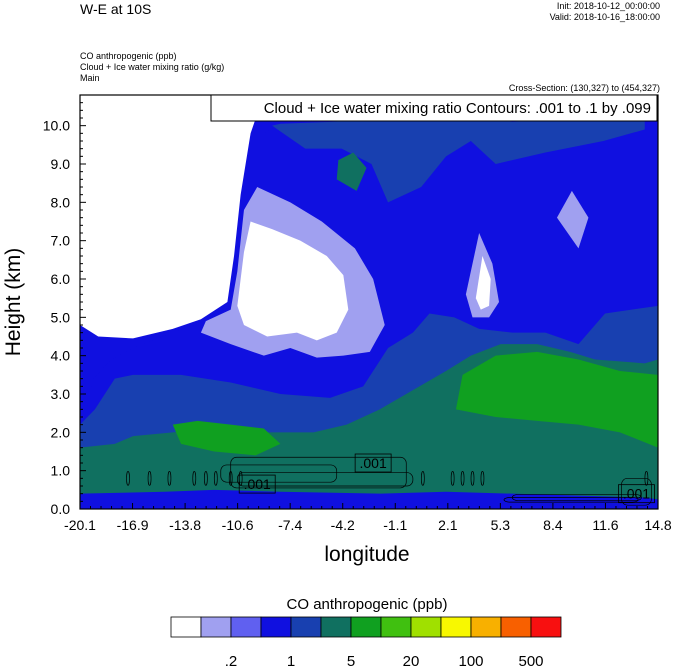  What do you see at coordinates (530, 660) in the screenshot?
I see `colorbar-label: 500` at bounding box center [530, 660].